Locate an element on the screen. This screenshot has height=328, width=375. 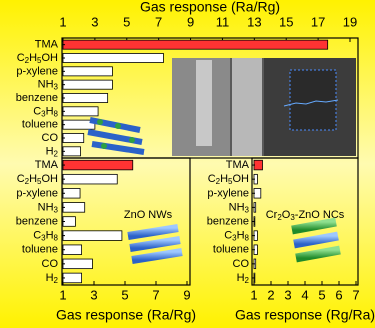
annotation: ZnO NWs is located at coordinates (148, 215).